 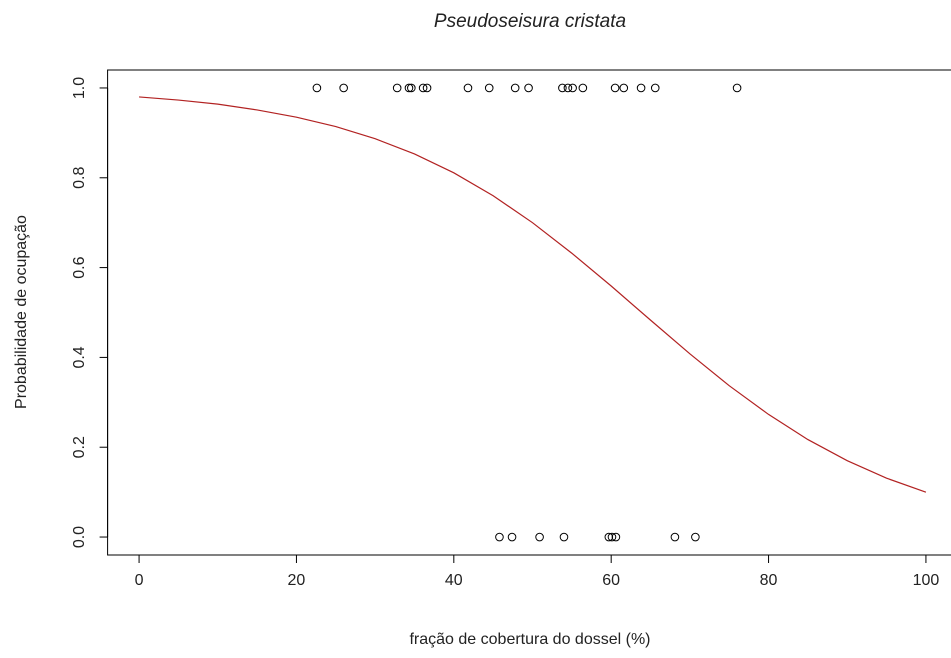 I want to click on y-tick-label: 0.4, so click(x=79, y=357).